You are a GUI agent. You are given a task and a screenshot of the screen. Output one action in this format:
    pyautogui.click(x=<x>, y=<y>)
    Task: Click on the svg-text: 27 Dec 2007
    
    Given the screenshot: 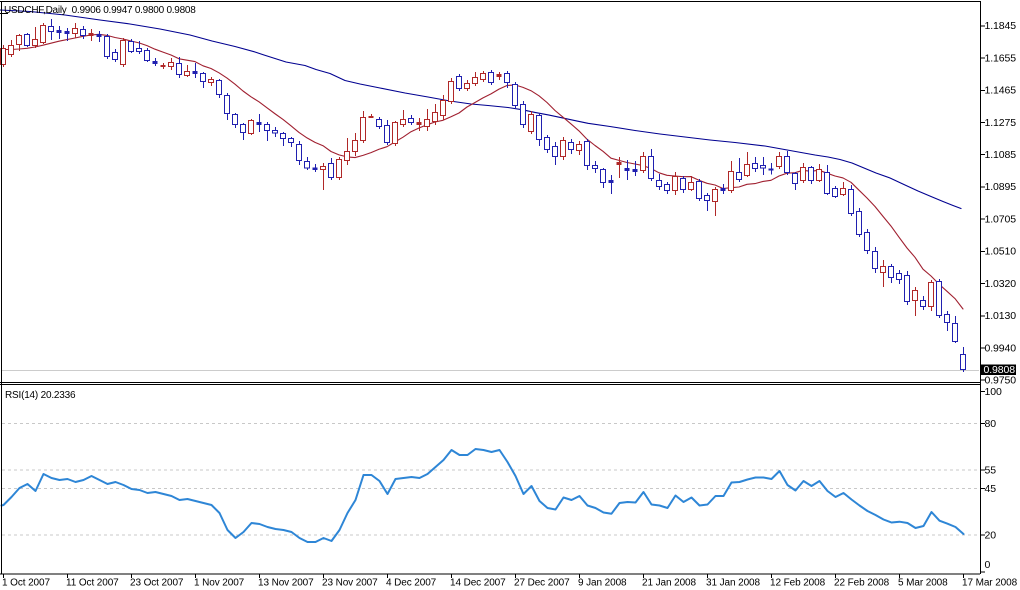 What is the action you would take?
    pyautogui.click(x=542, y=583)
    